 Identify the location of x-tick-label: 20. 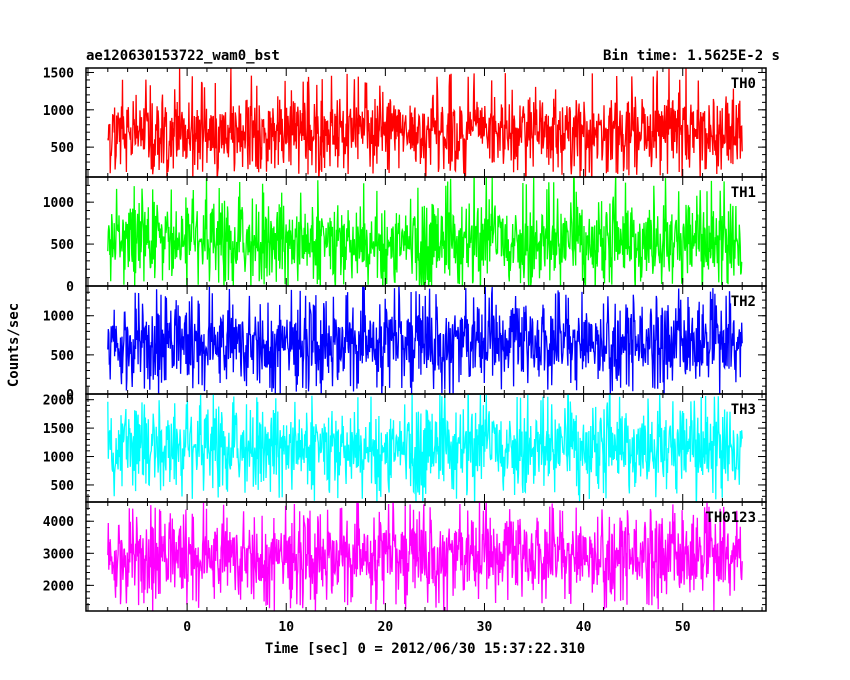
(386, 627).